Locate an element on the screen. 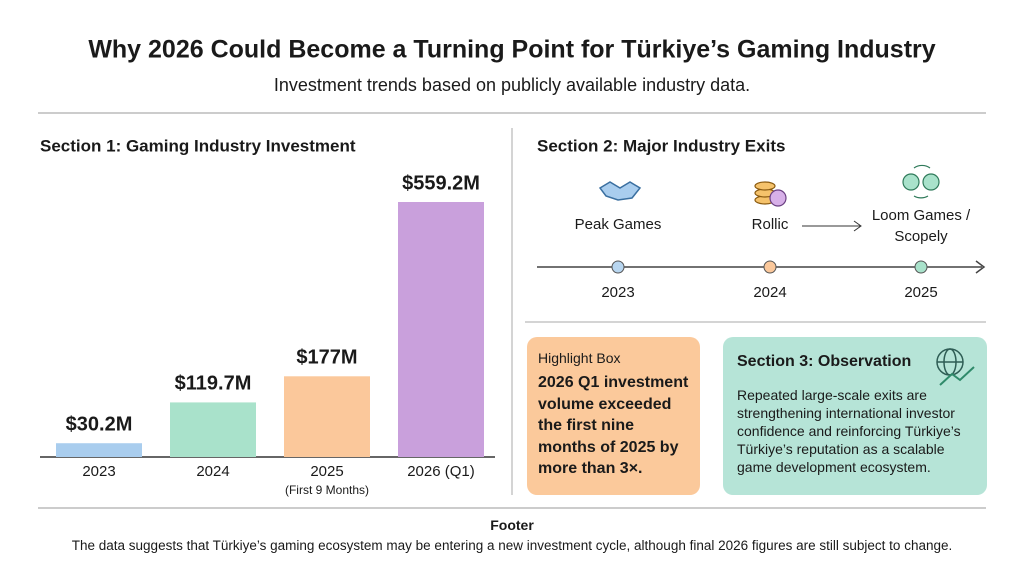 Image resolution: width=1024 pixels, height=576 pixels. value-label: $30.2M is located at coordinates (99, 425).